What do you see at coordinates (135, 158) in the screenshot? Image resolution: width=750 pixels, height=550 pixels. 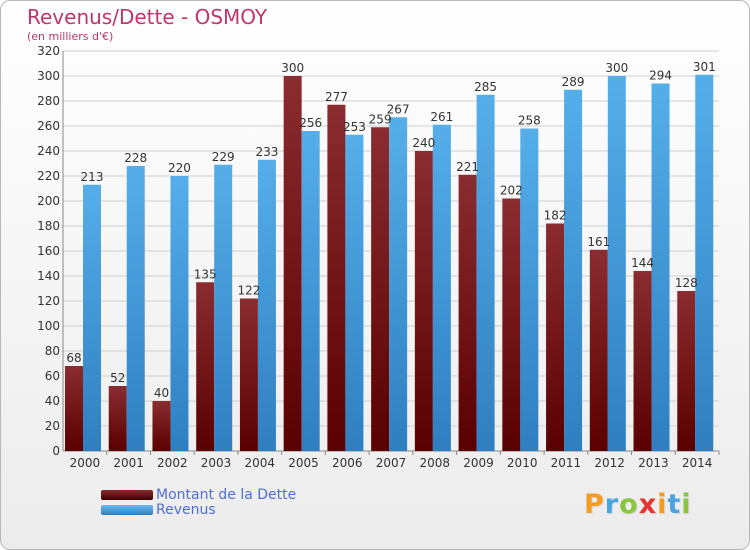 I see `data-label-revenus: 228` at bounding box center [135, 158].